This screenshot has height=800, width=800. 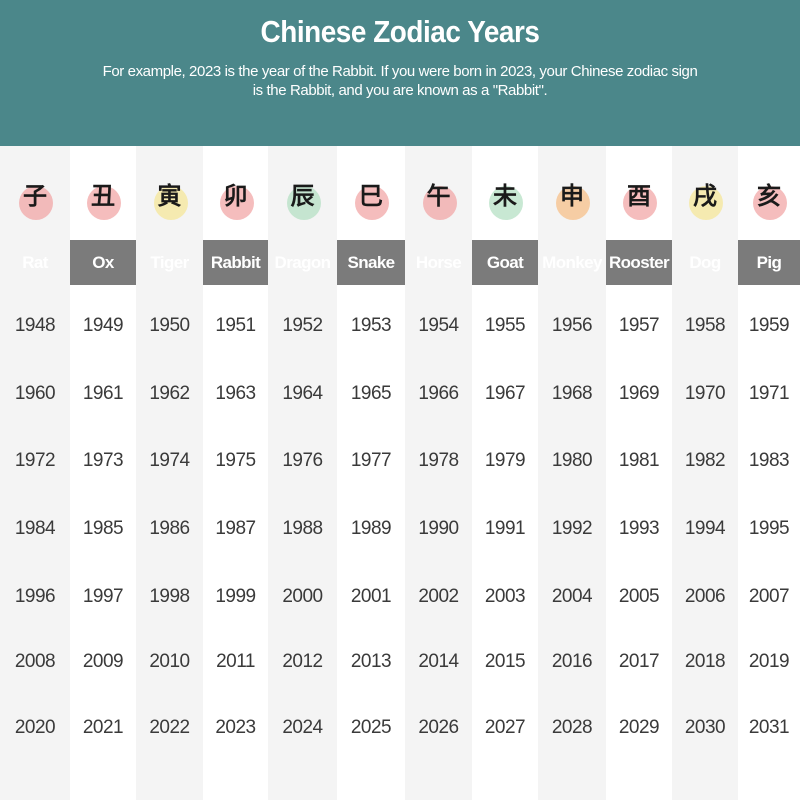 I want to click on year-cell: 1952, so click(x=302, y=325).